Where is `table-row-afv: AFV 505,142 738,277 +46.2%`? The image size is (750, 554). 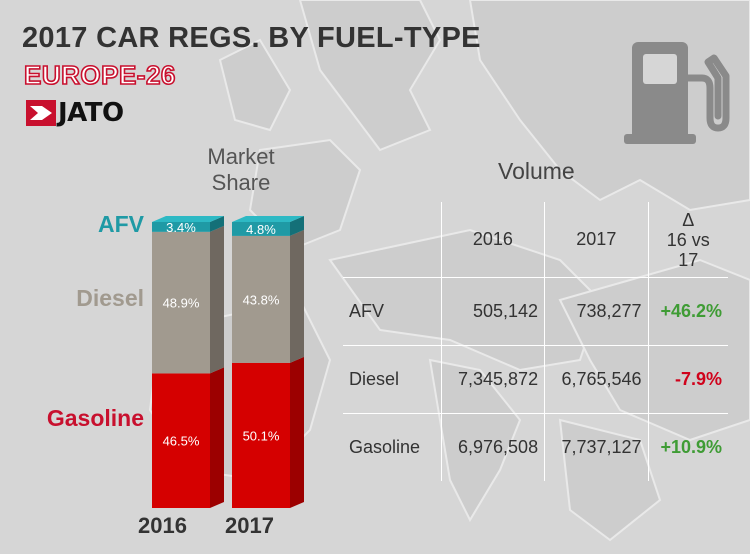
table-row-afv: AFV 505,142 738,277 +46.2% is located at coordinates (535, 311).